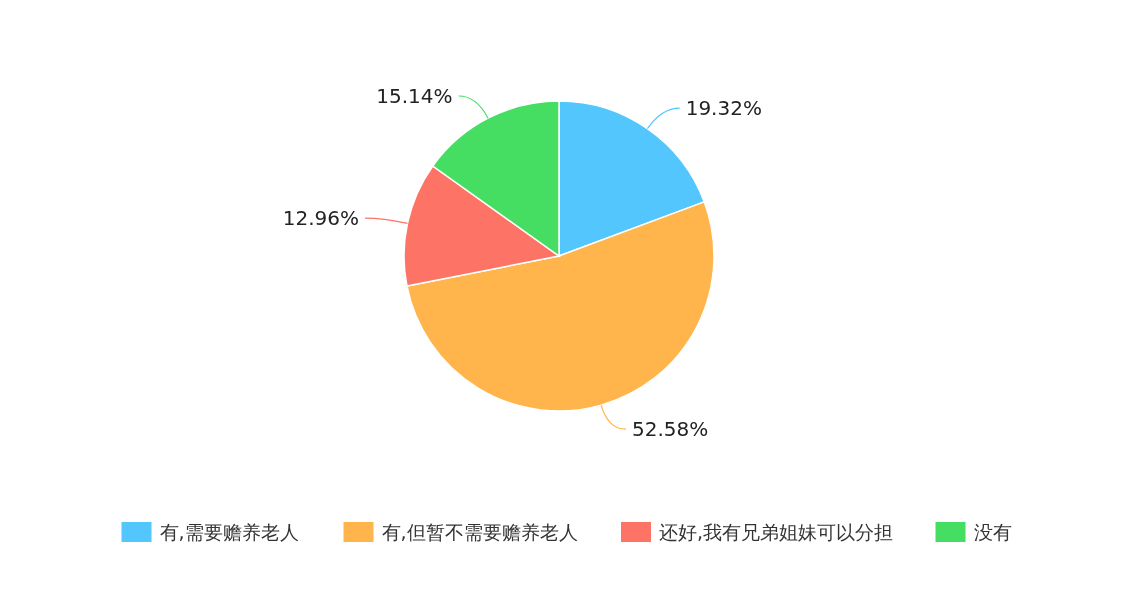 This screenshot has width=1132, height=612. I want to click on legend-label: 有,但暂不需要赡养老人, so click(479, 532).